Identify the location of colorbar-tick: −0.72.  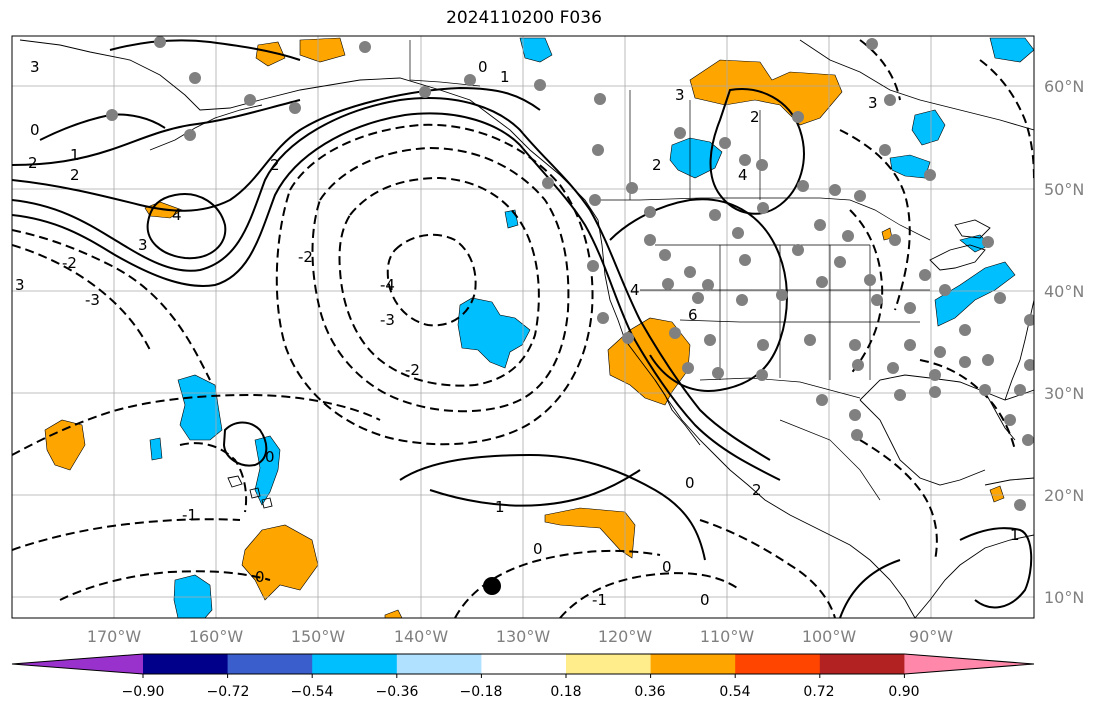
(228, 692).